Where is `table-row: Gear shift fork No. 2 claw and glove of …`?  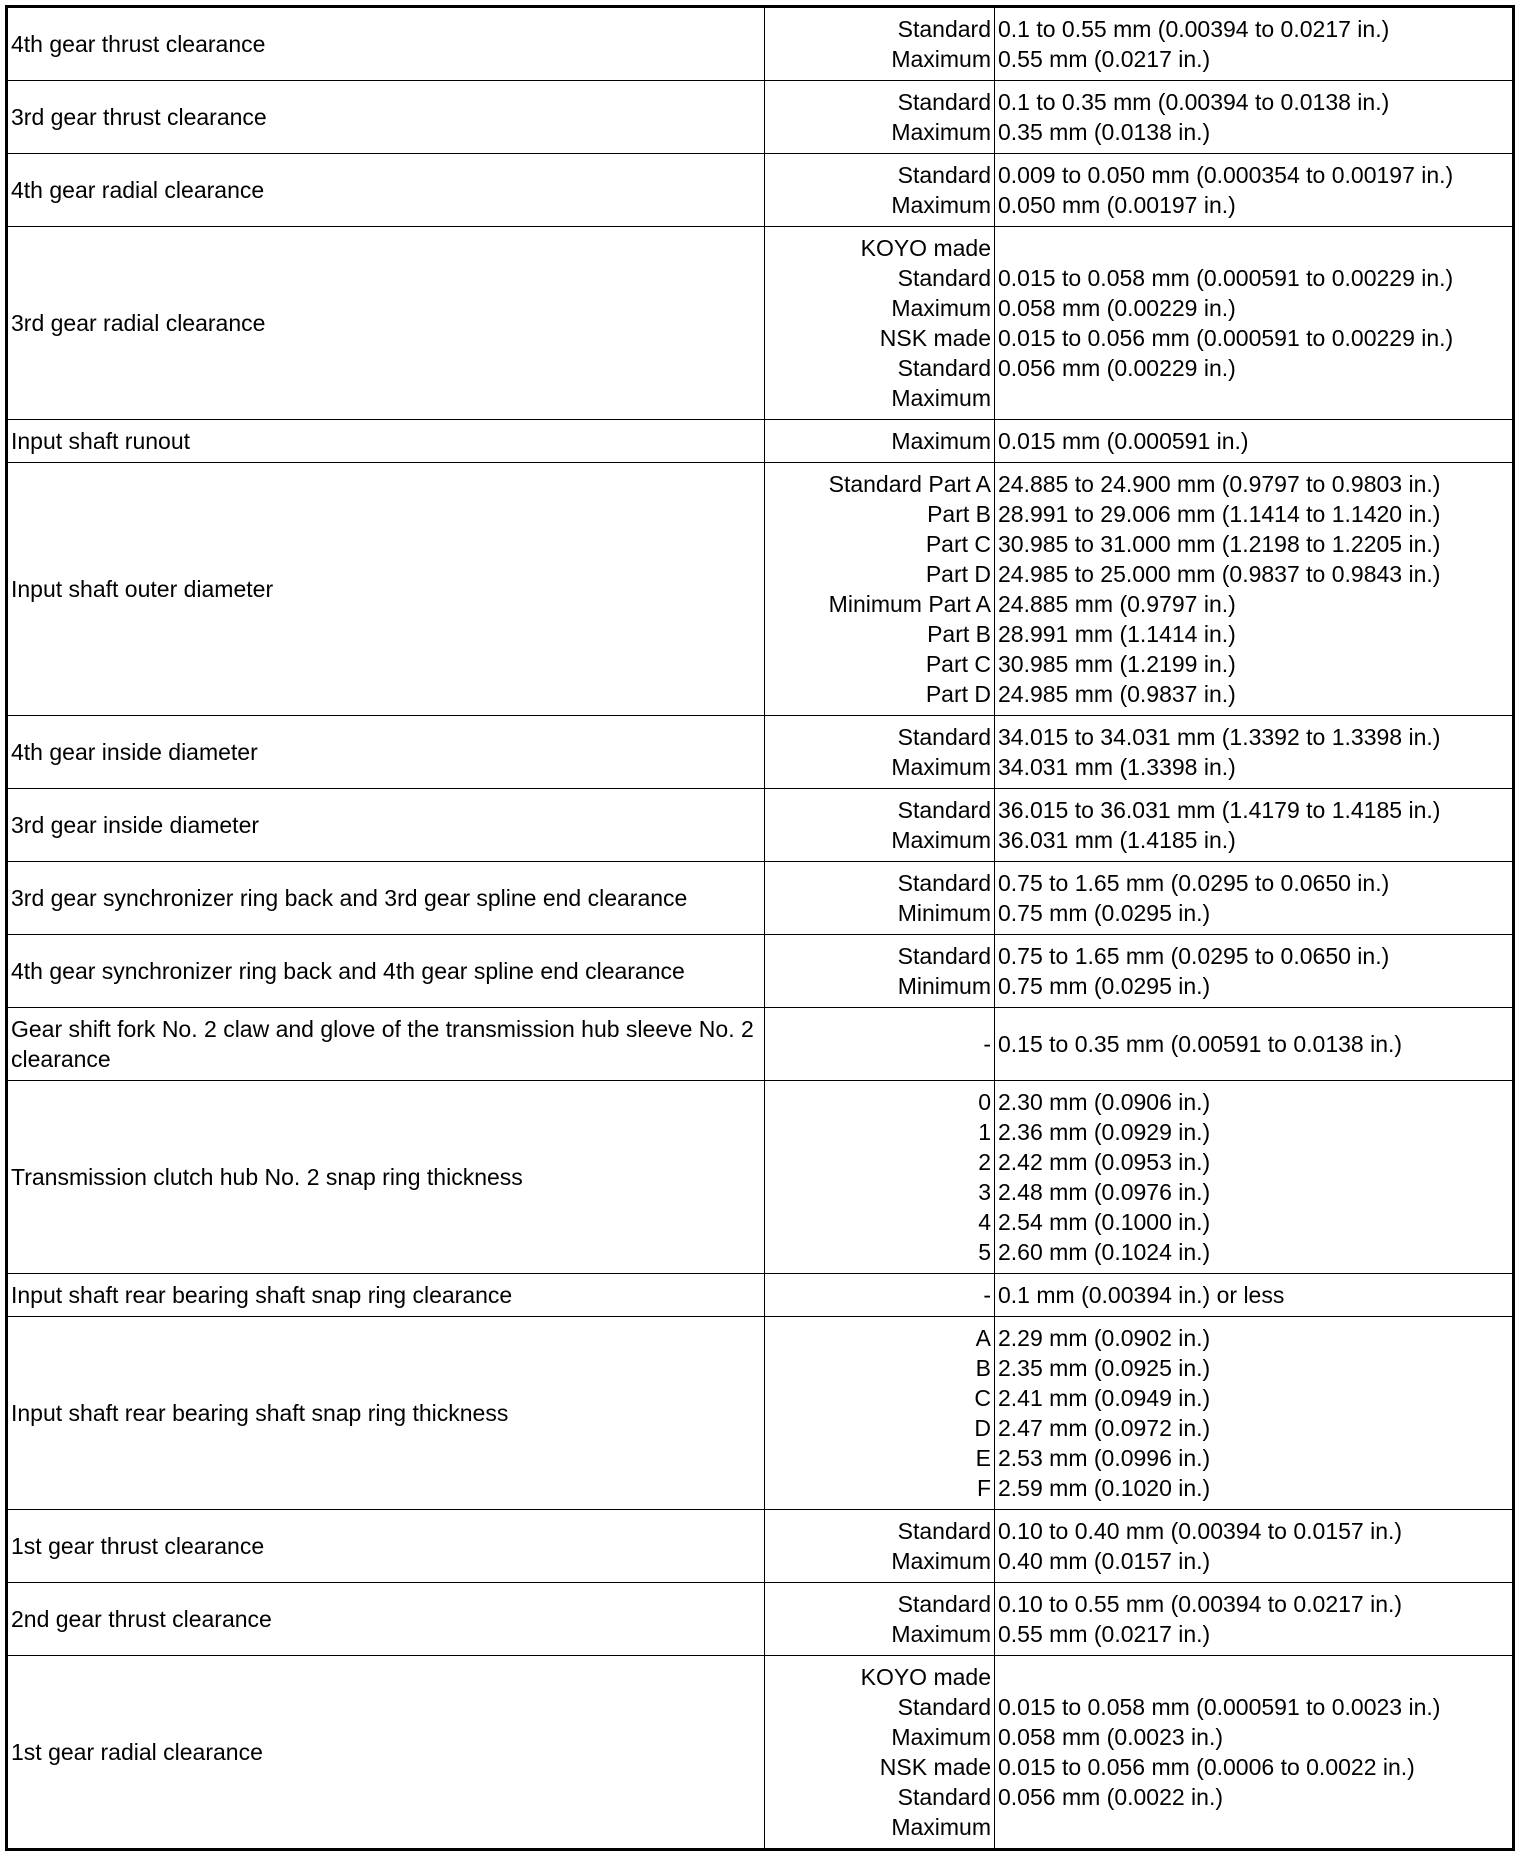 table-row: Gear shift fork No. 2 claw and glove of … is located at coordinates (760, 1044).